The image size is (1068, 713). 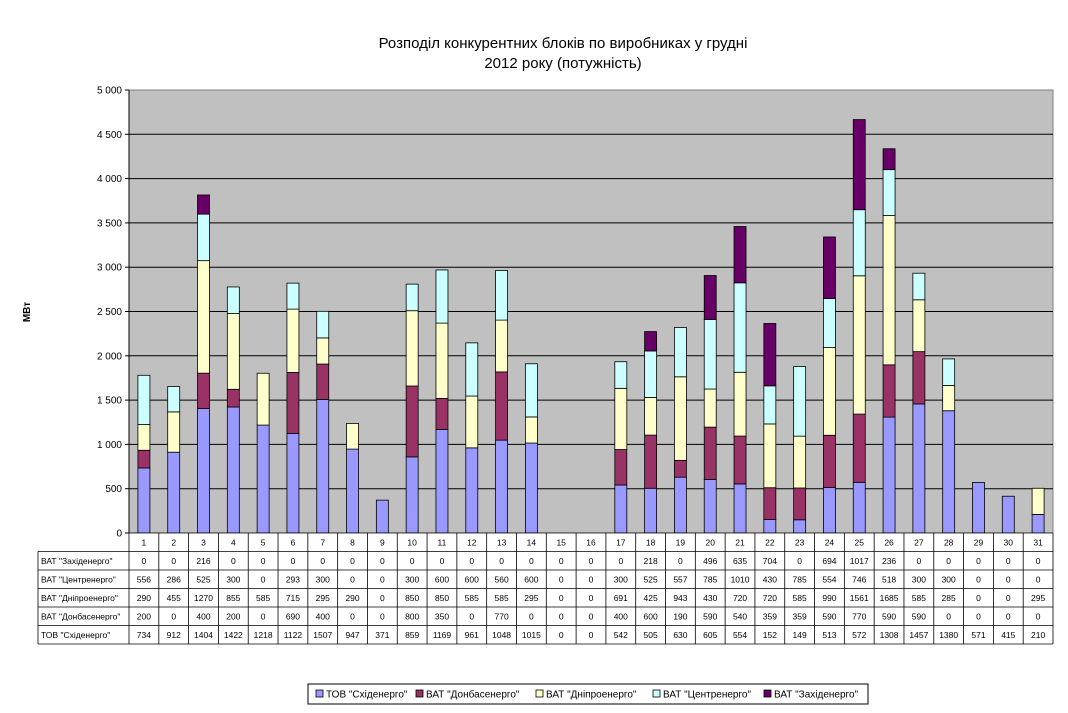 I want to click on table-cell: 605, so click(x=710, y=635).